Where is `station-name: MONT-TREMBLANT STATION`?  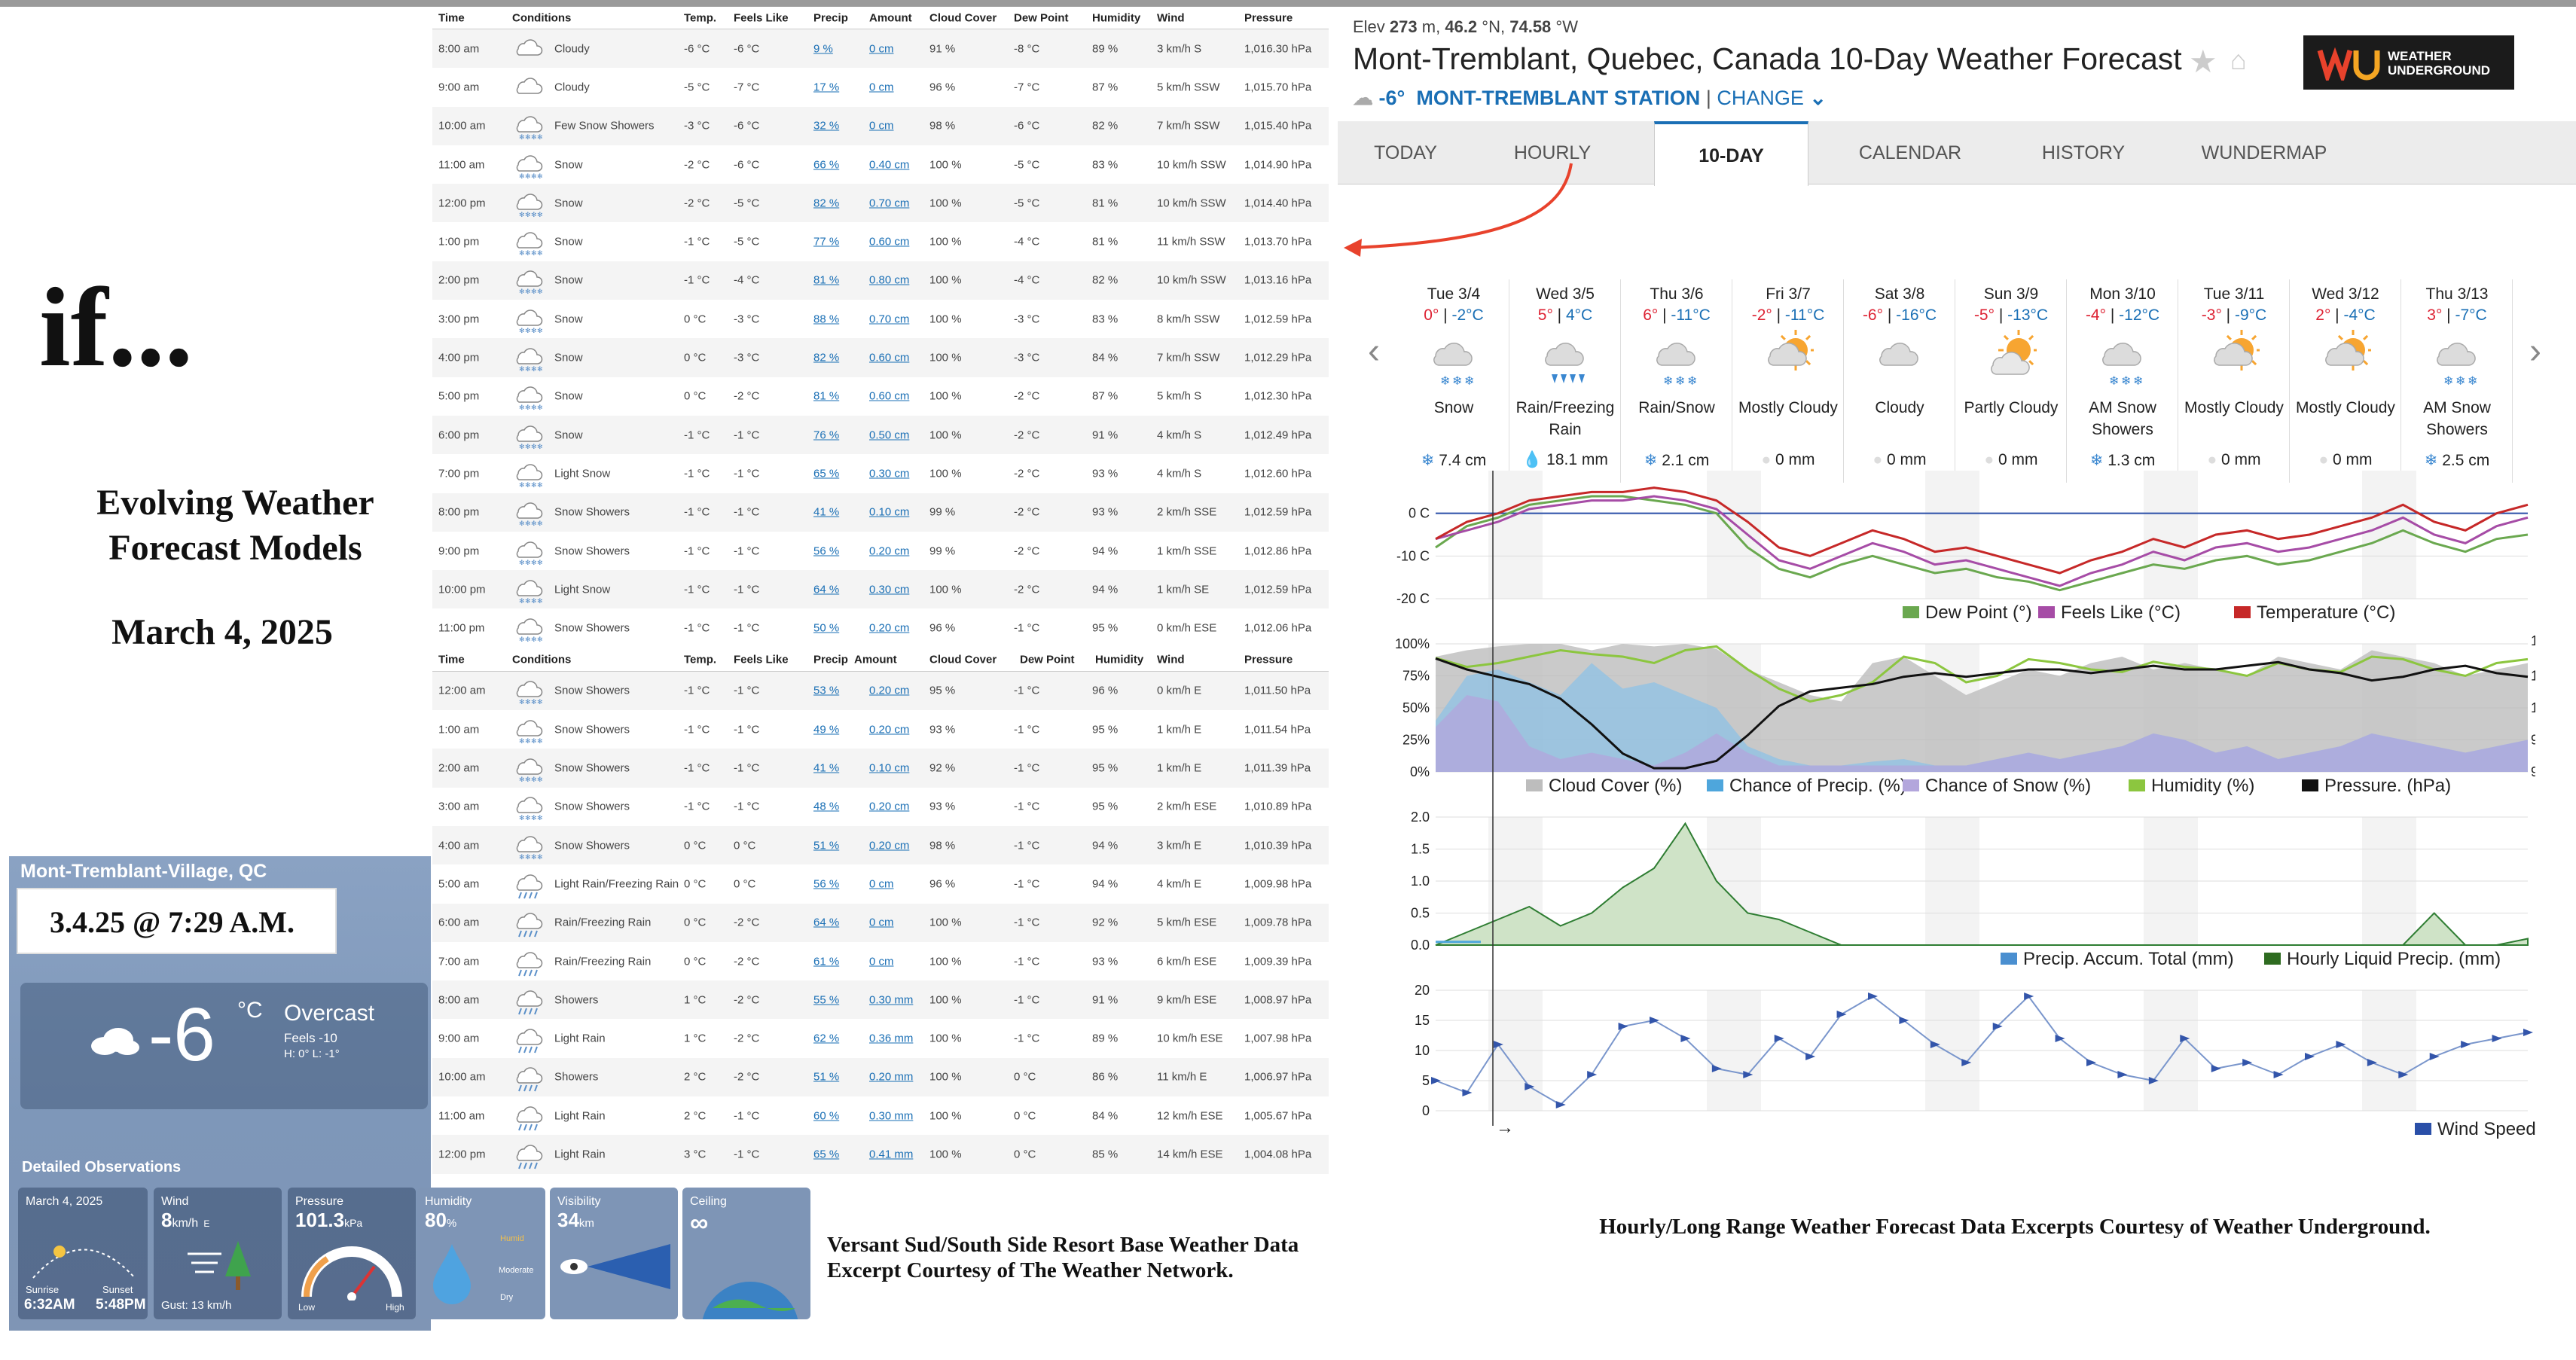
station-name: MONT-TREMBLANT STATION is located at coordinates (1559, 98).